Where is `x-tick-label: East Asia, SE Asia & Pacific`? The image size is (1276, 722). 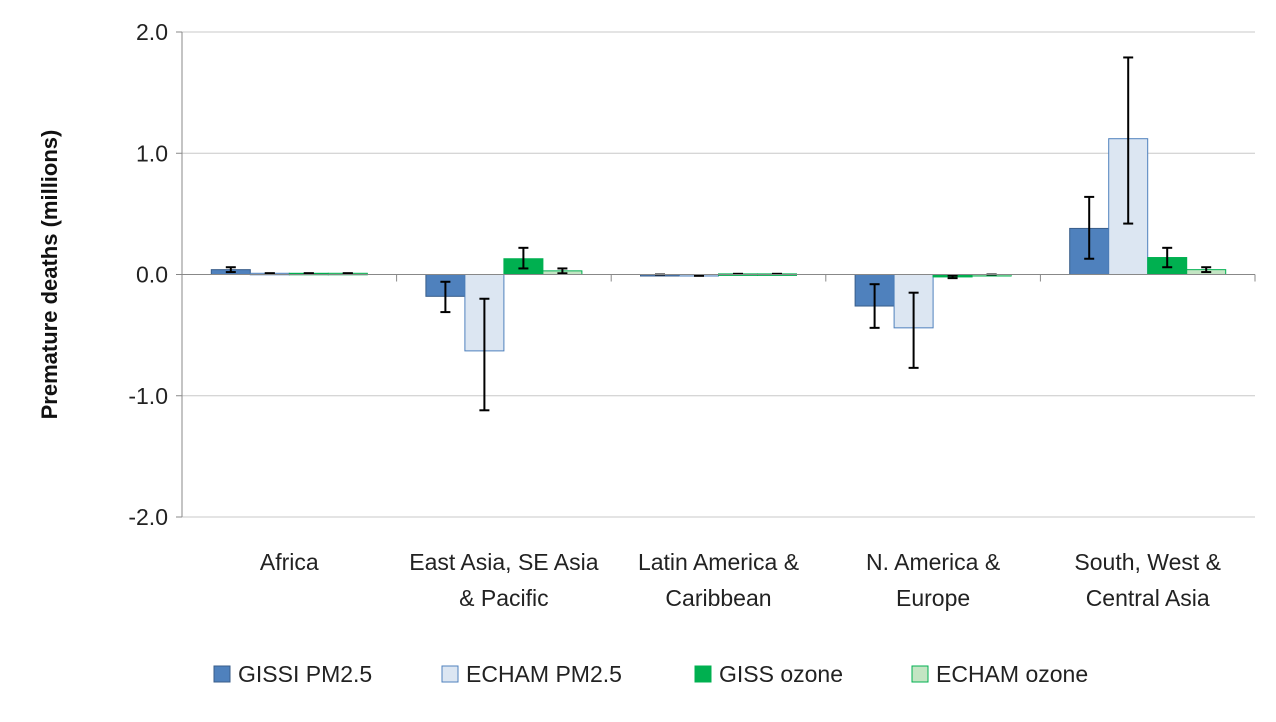
x-tick-label: East Asia, SE Asia & Pacific is located at coordinates (503, 580).